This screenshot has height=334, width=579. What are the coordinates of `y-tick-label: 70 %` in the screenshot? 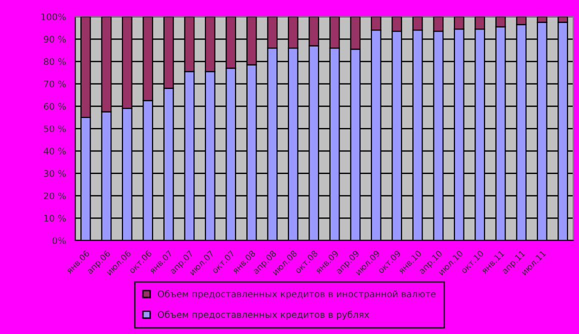 It's located at (55, 84).